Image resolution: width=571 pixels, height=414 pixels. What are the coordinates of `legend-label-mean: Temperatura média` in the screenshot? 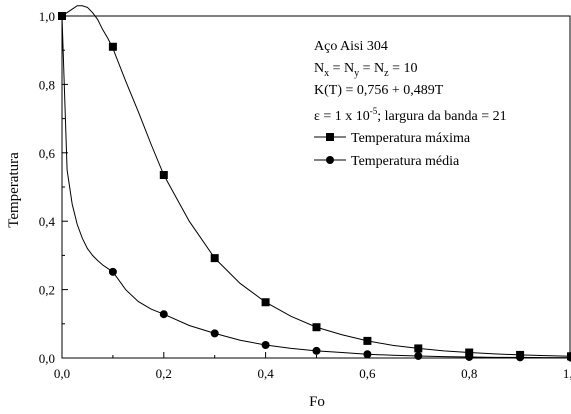 It's located at (405, 161).